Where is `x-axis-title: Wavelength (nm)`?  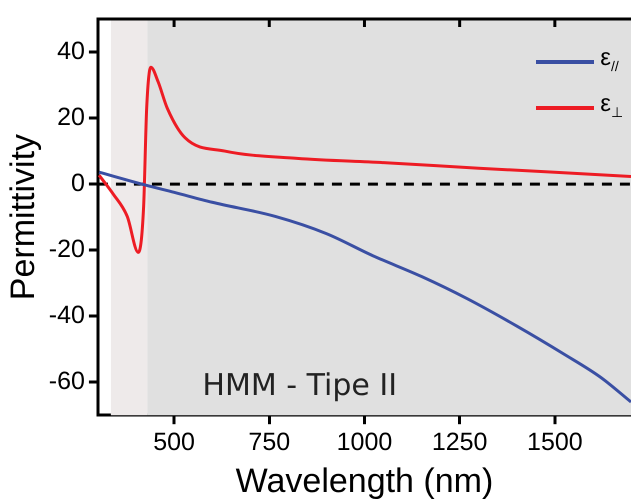 x-axis-title: Wavelength (nm) is located at coordinates (365, 481).